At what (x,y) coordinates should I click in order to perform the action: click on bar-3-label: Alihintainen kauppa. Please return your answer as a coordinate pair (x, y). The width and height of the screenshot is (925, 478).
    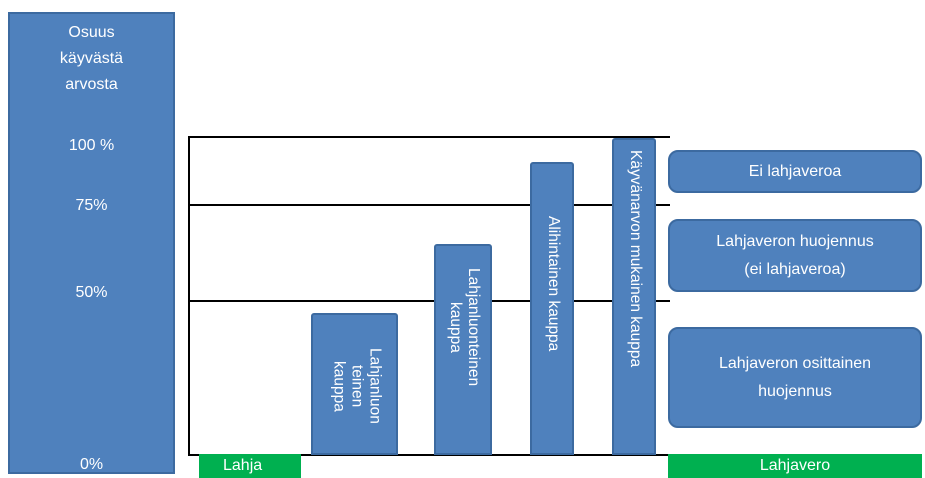
    Looking at the image, I should click on (553, 284).